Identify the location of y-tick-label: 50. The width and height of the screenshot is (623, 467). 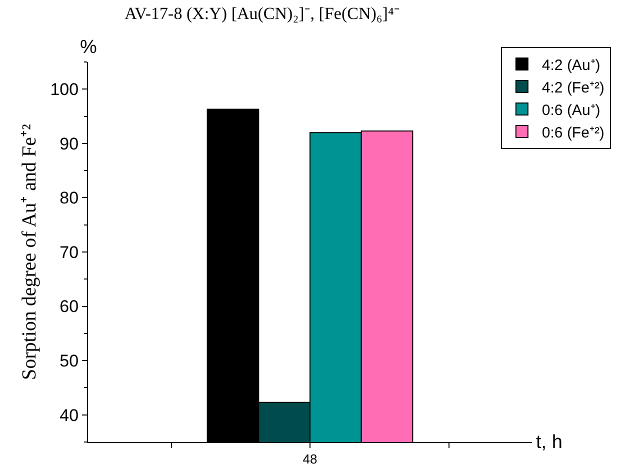
(69, 361).